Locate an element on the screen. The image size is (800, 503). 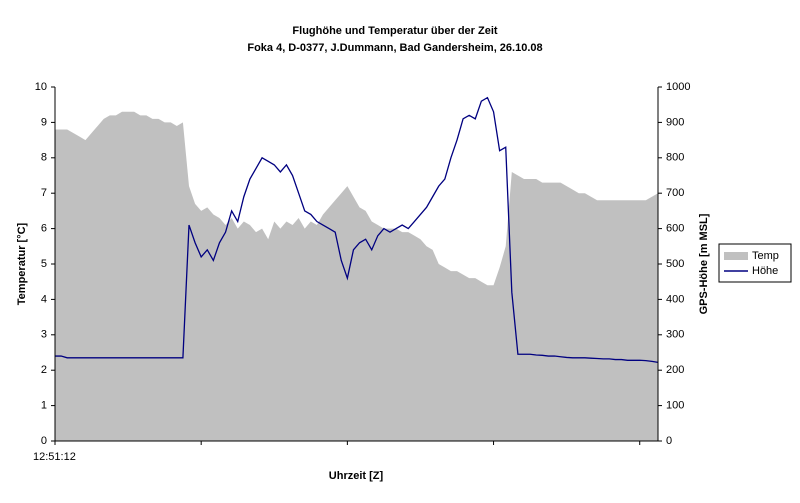
y2-tick-label: 1000 is located at coordinates (678, 87).